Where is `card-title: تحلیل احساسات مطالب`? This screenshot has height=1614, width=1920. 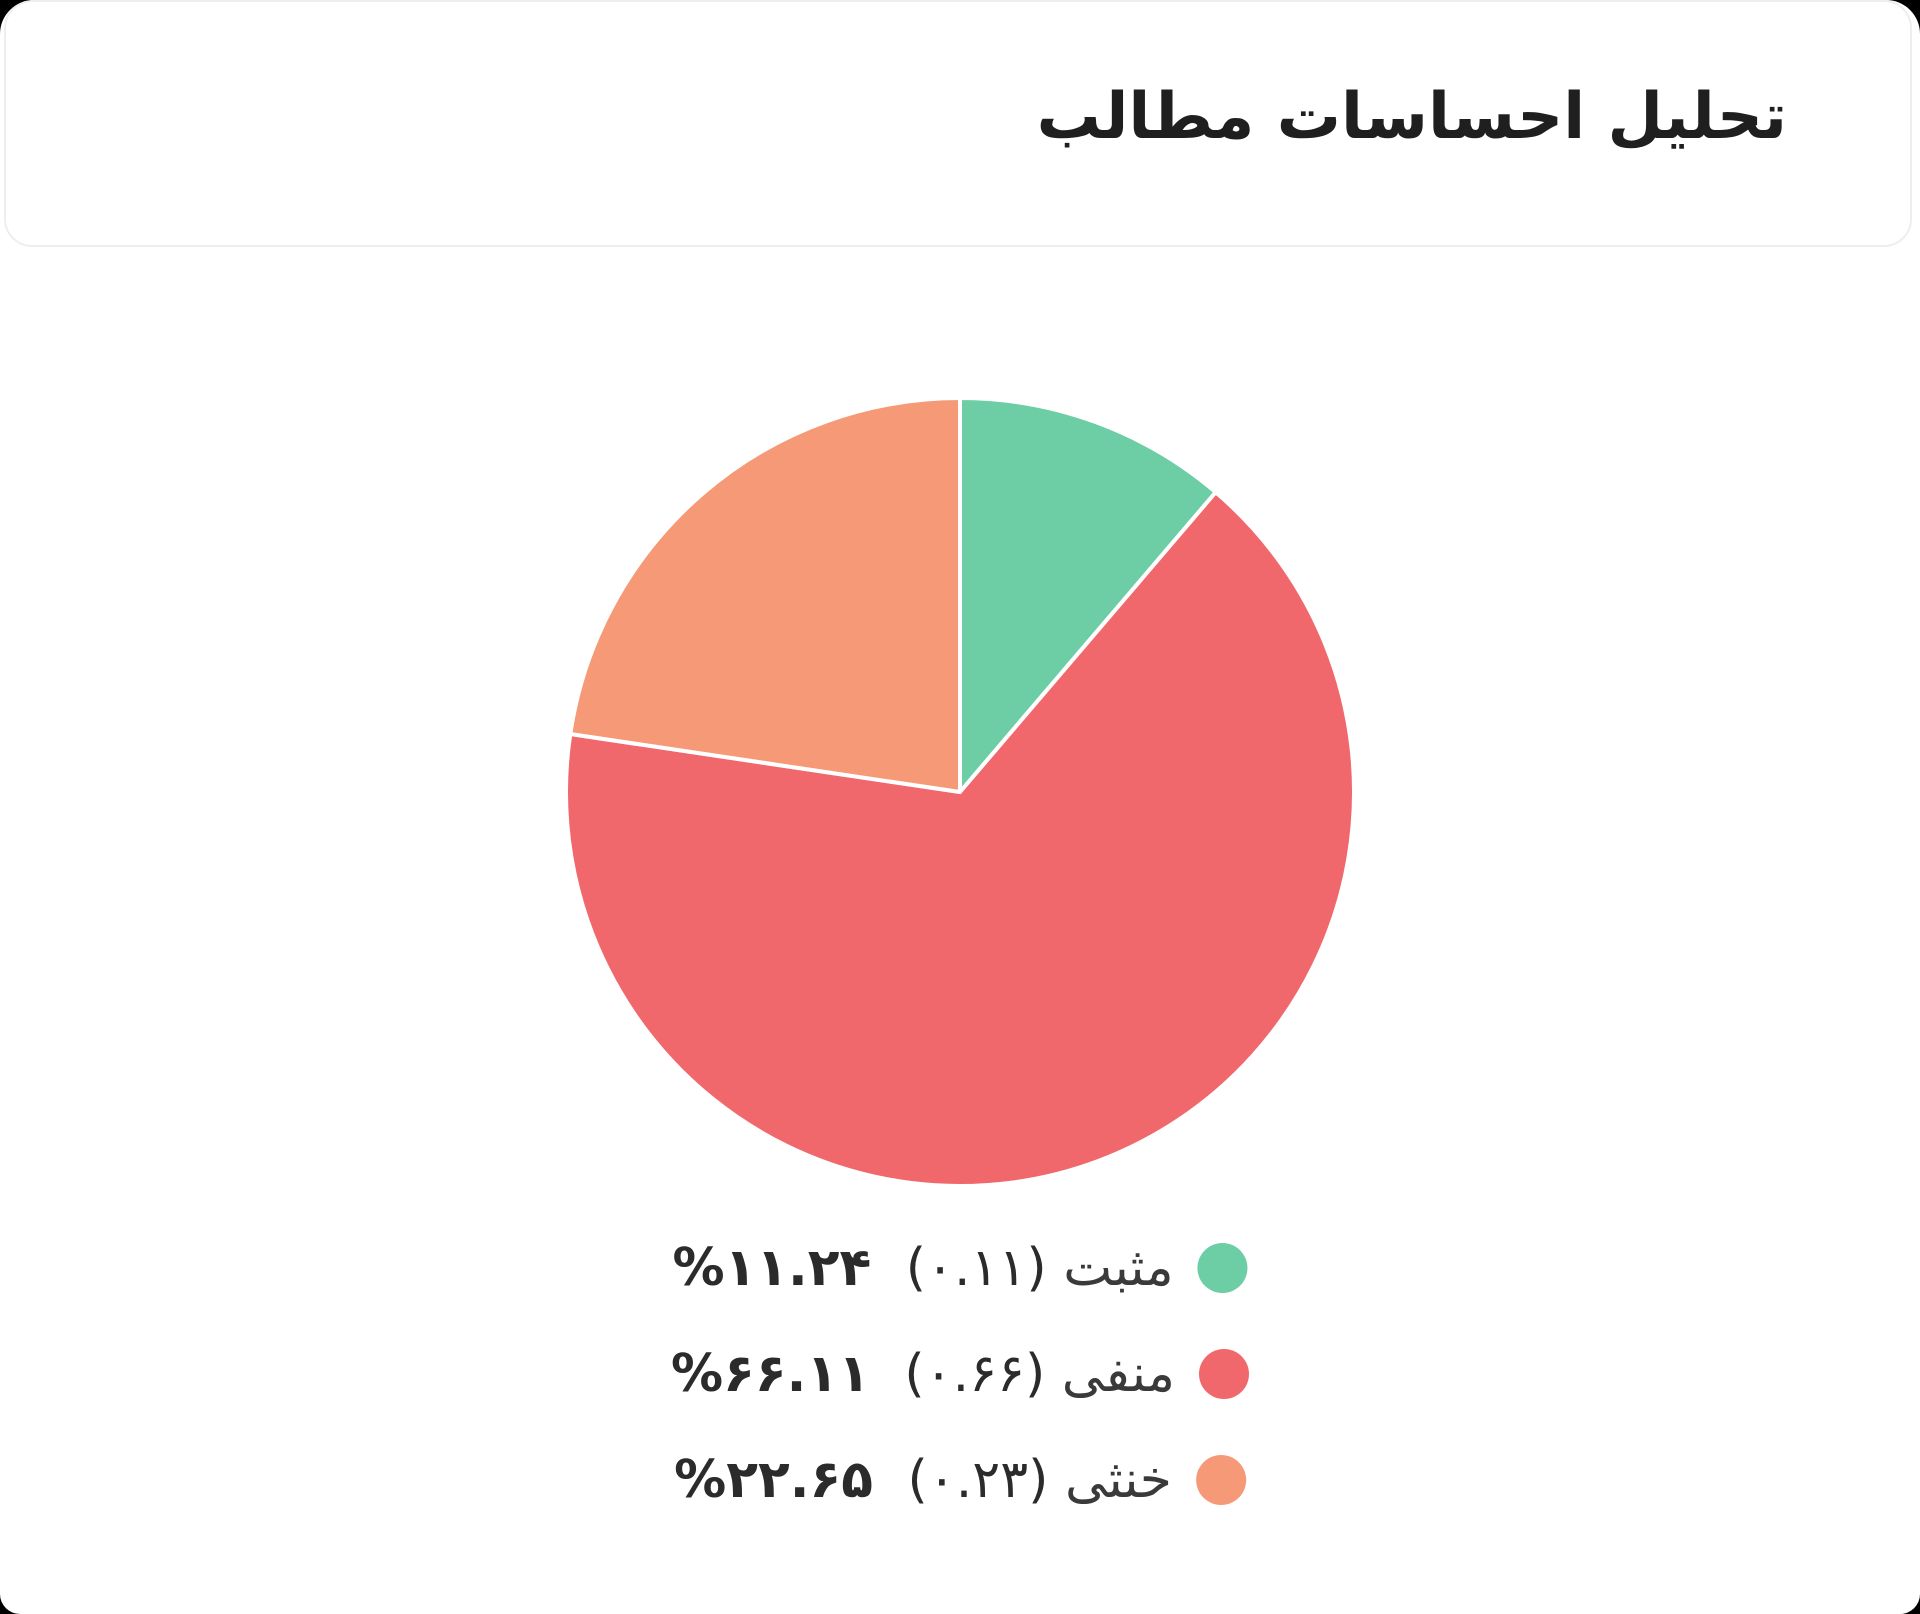 card-title: تحلیل احساسات مطالب is located at coordinates (1411, 117).